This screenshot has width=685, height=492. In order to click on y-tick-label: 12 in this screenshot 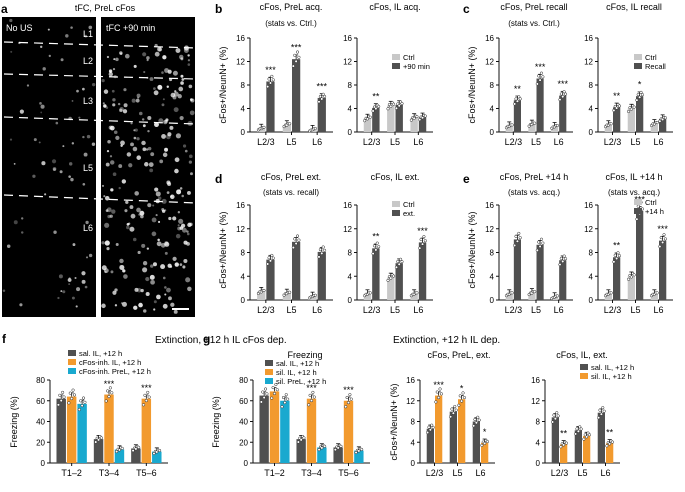, I will do `click(489, 62)`.